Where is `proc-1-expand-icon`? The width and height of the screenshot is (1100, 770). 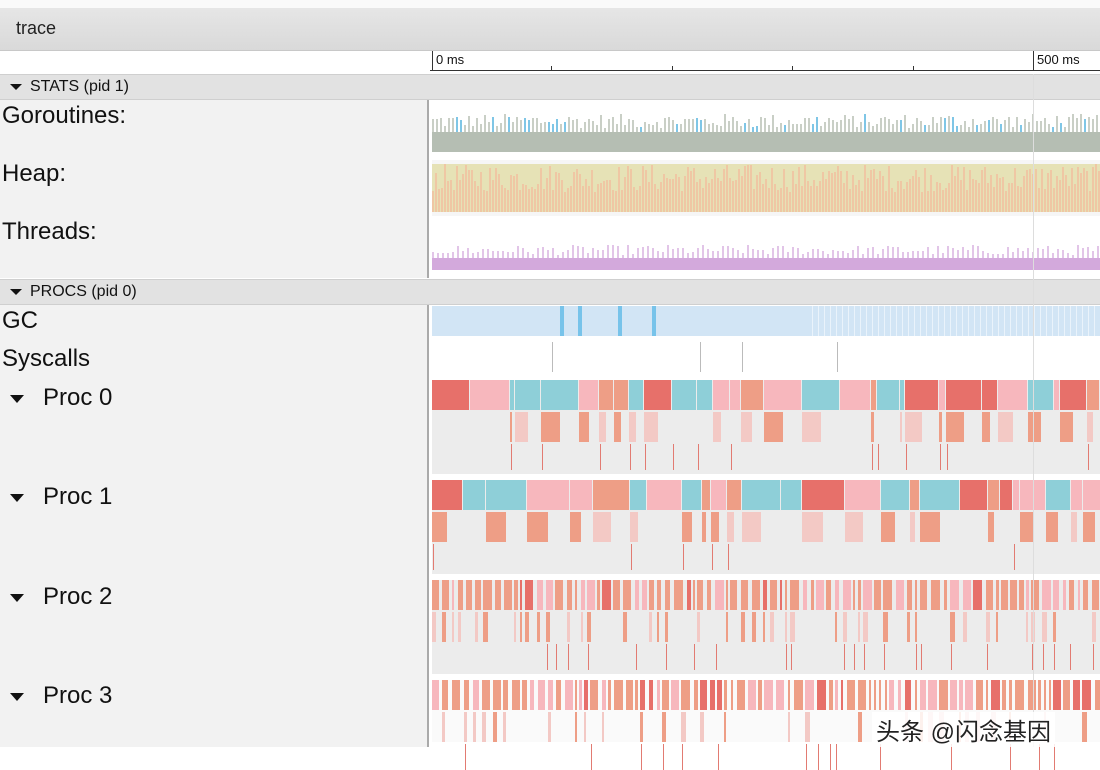 proc-1-expand-icon is located at coordinates (17, 498).